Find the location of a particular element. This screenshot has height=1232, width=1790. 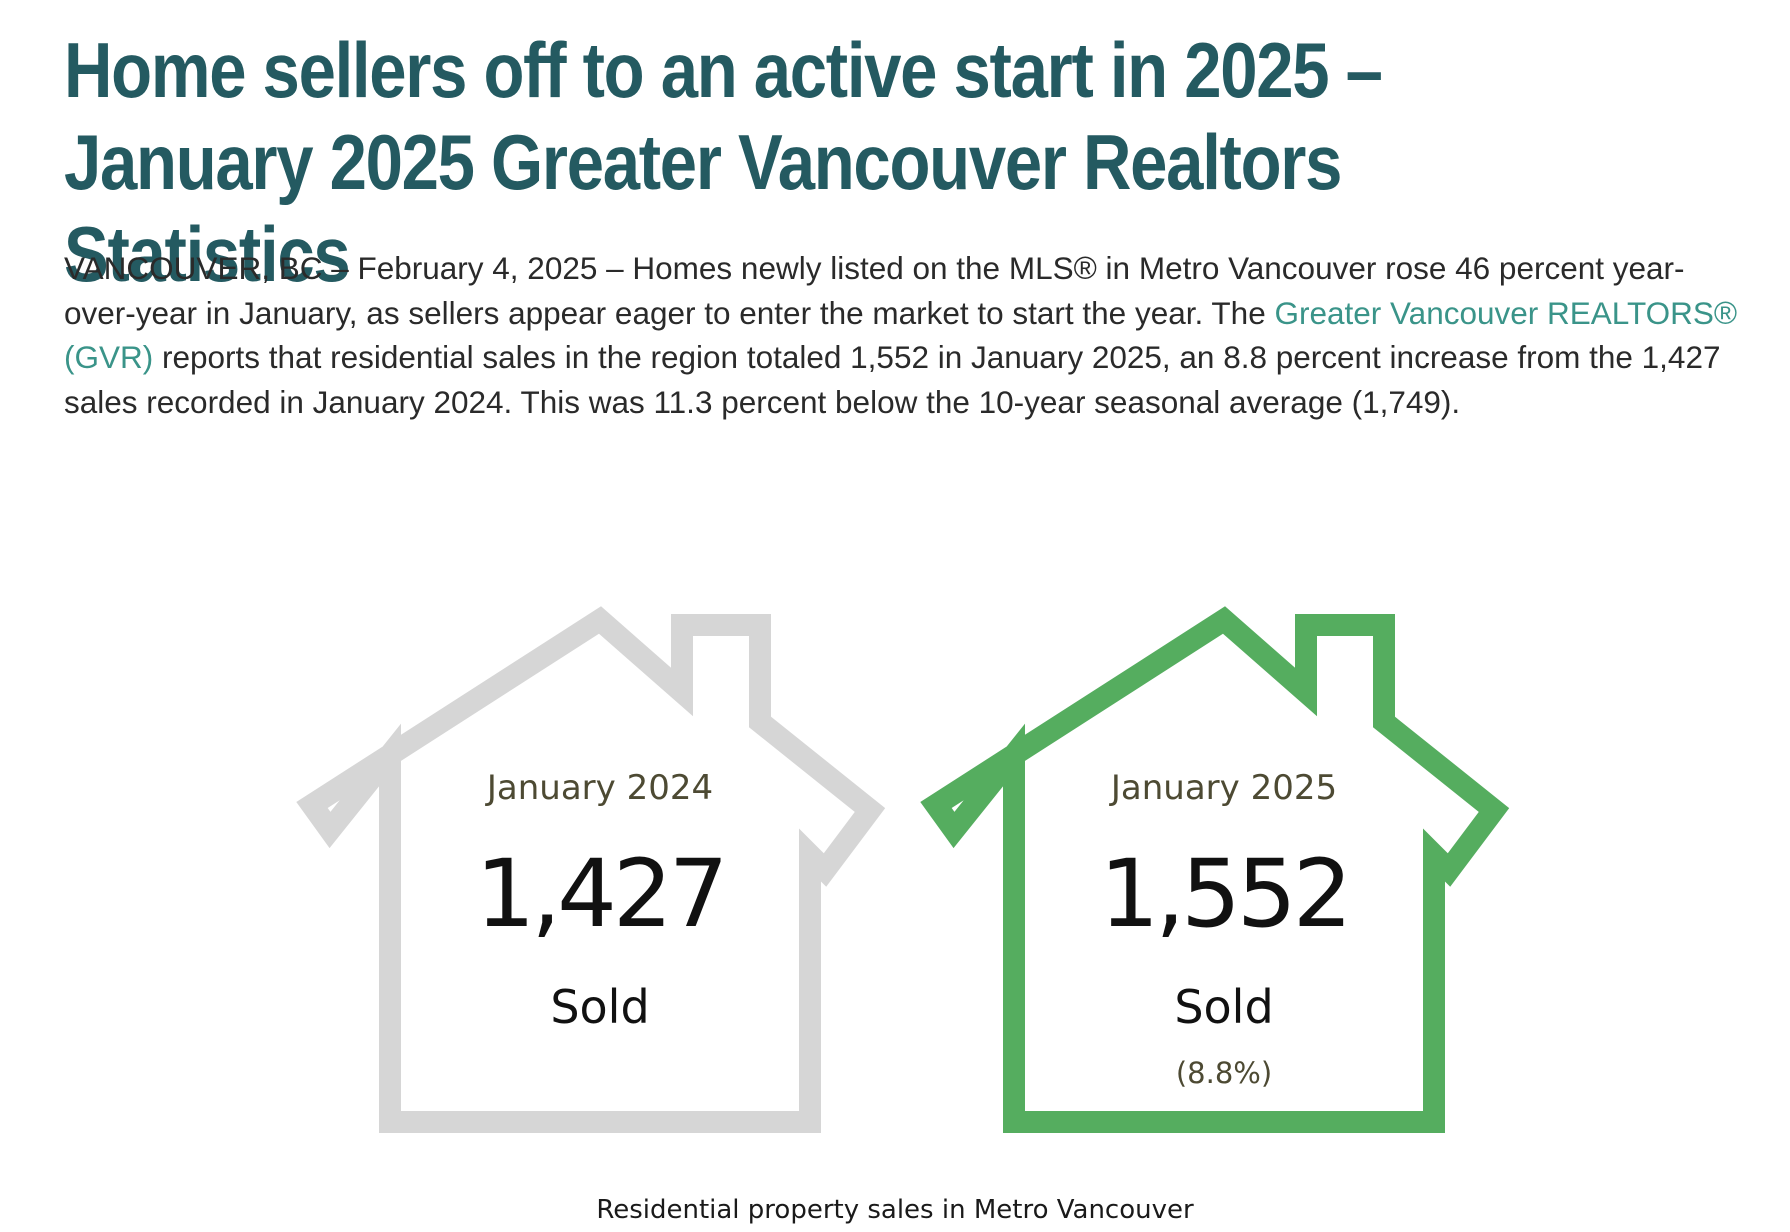

house-outline-2024 is located at coordinates (591, 869).